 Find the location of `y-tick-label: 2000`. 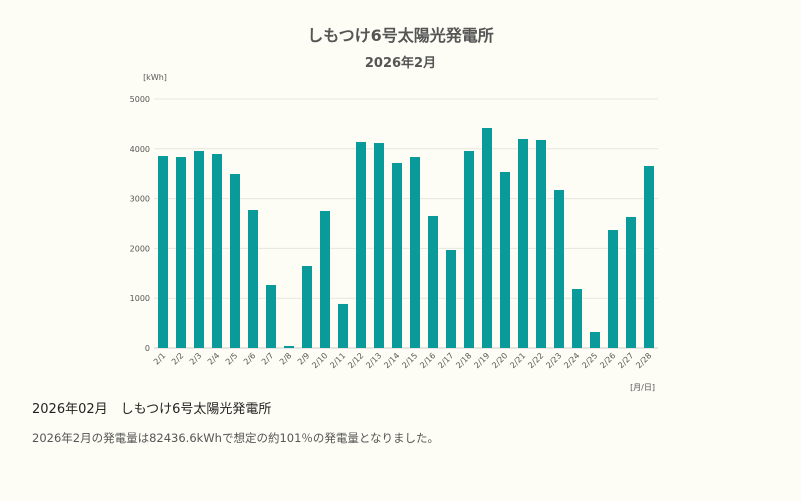

y-tick-label: 2000 is located at coordinates (140, 248).